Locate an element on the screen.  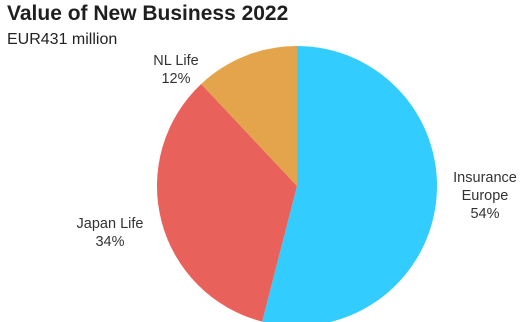
chart-title: Value of New Business 2022 is located at coordinates (148, 13).